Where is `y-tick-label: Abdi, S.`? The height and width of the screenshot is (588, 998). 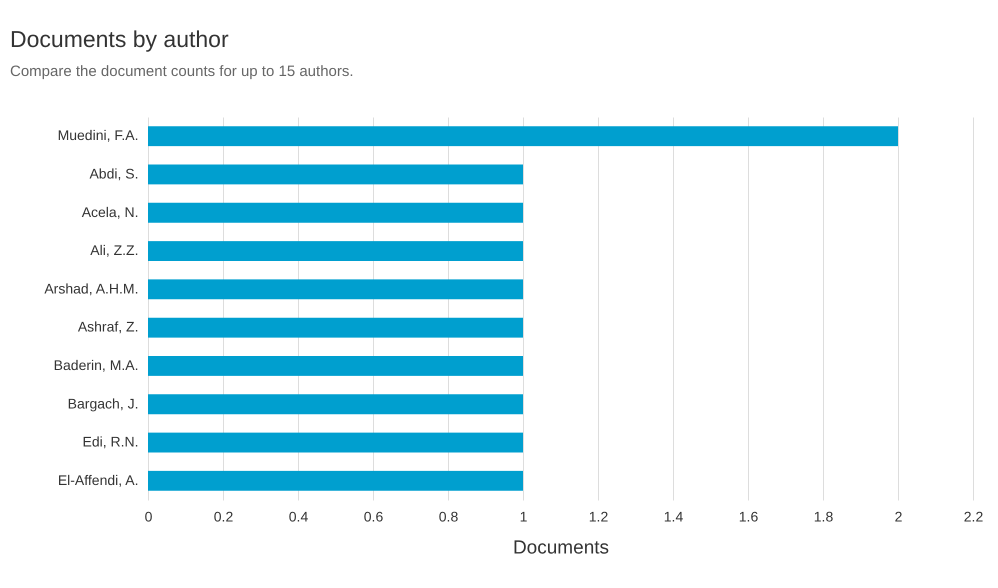 y-tick-label: Abdi, S. is located at coordinates (113, 173).